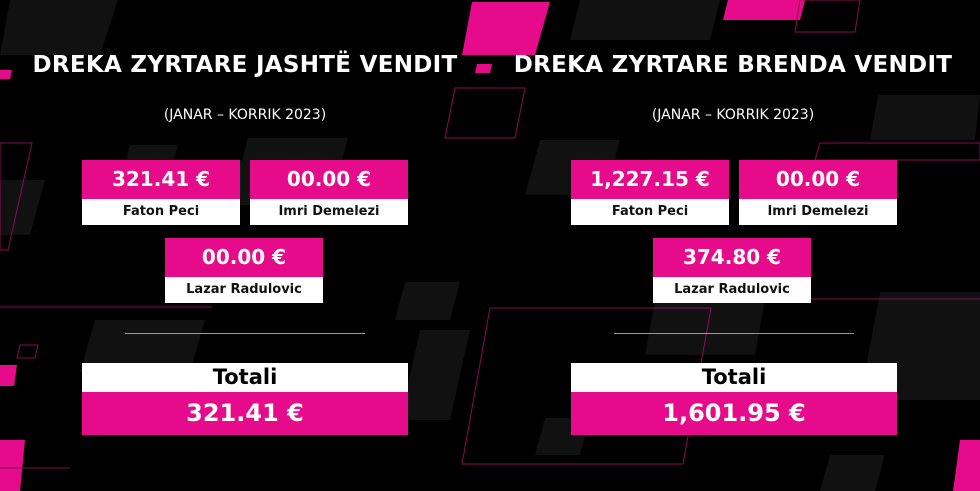 The width and height of the screenshot is (980, 491). I want to click on amount: 321.41 €, so click(161, 179).